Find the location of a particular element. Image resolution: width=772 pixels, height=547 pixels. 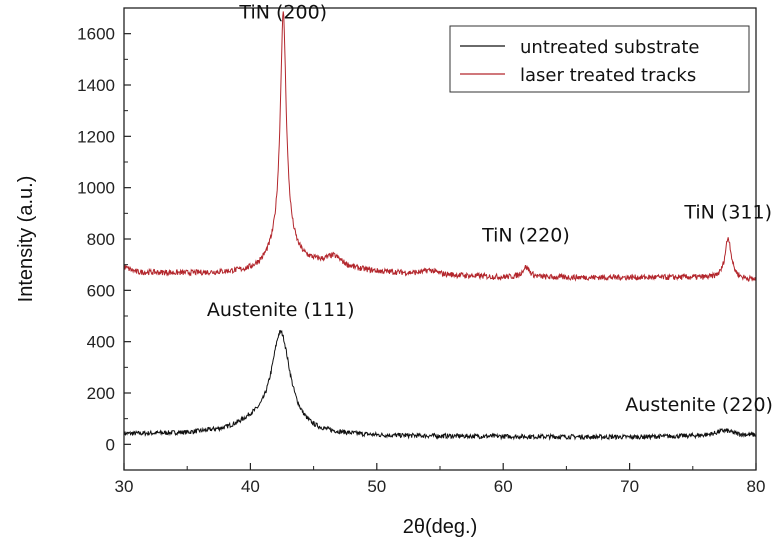

y-tick-label: 1400 is located at coordinates (96, 85).